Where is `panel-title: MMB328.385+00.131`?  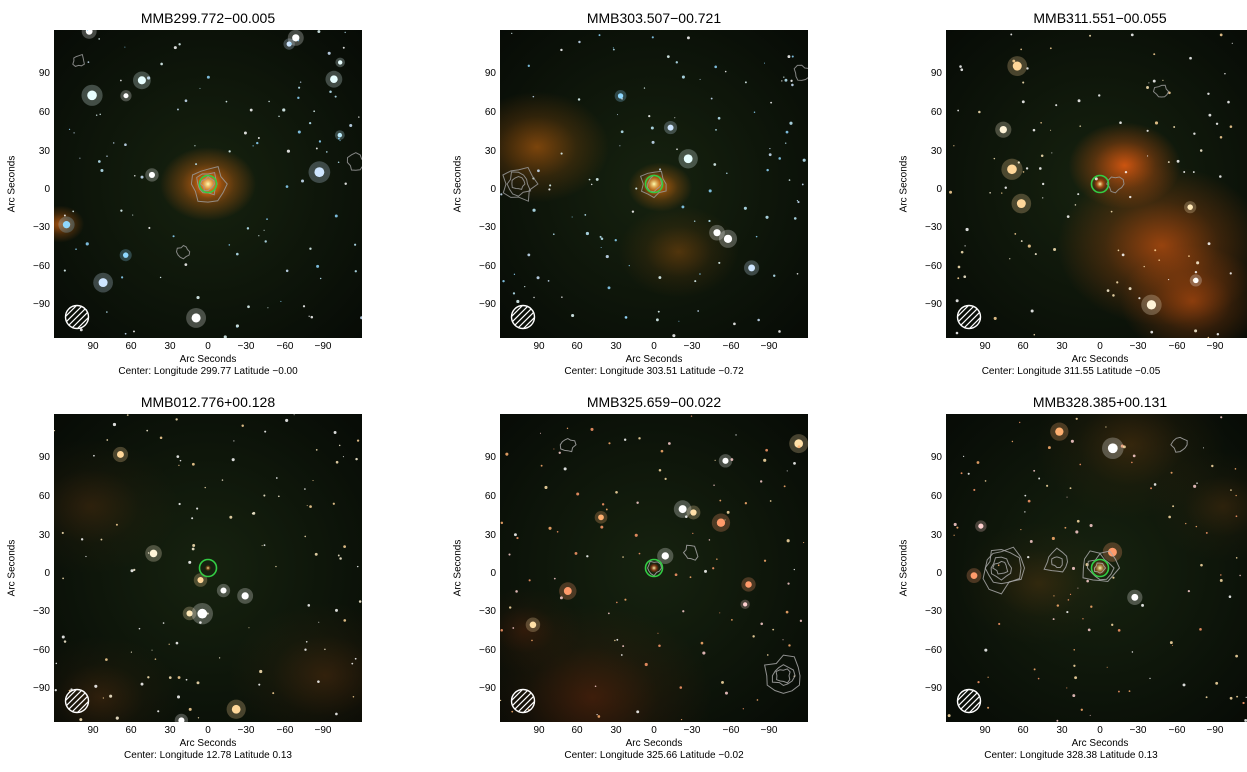 panel-title: MMB328.385+00.131 is located at coordinates (1100, 402).